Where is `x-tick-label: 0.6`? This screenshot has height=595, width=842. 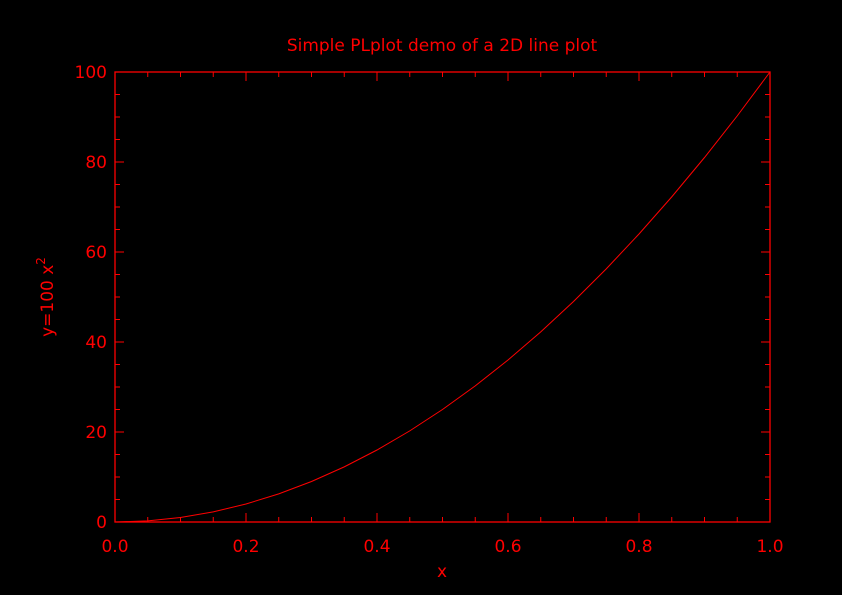
x-tick-label: 0.6 is located at coordinates (507, 547).